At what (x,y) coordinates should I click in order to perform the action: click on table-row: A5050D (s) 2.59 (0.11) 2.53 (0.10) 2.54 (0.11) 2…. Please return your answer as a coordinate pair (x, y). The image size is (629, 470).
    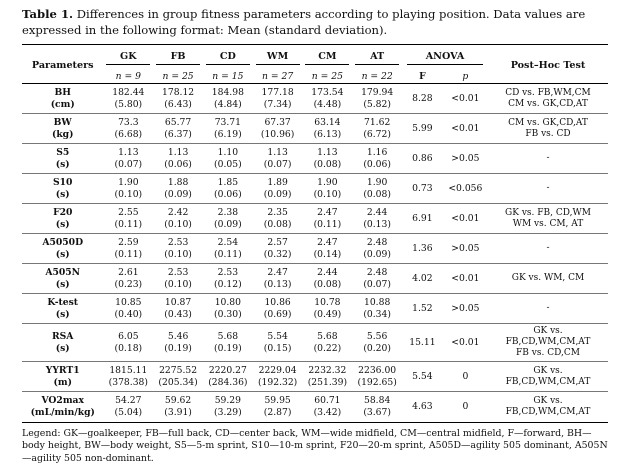
    Looking at the image, I should click on (315, 249).